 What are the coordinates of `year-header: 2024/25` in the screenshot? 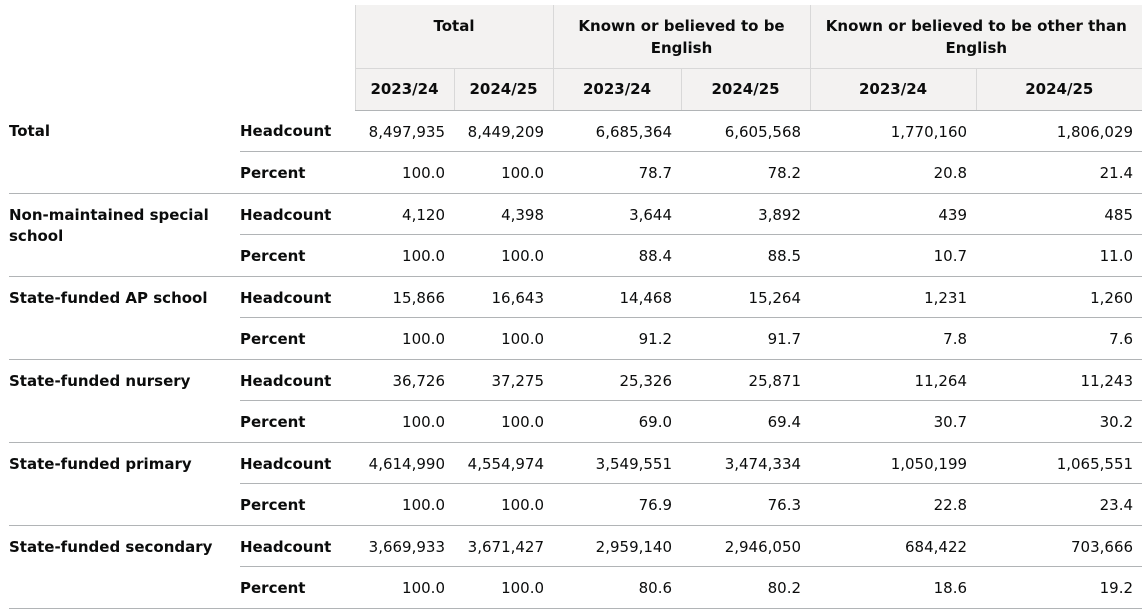 It's located at (745, 89).